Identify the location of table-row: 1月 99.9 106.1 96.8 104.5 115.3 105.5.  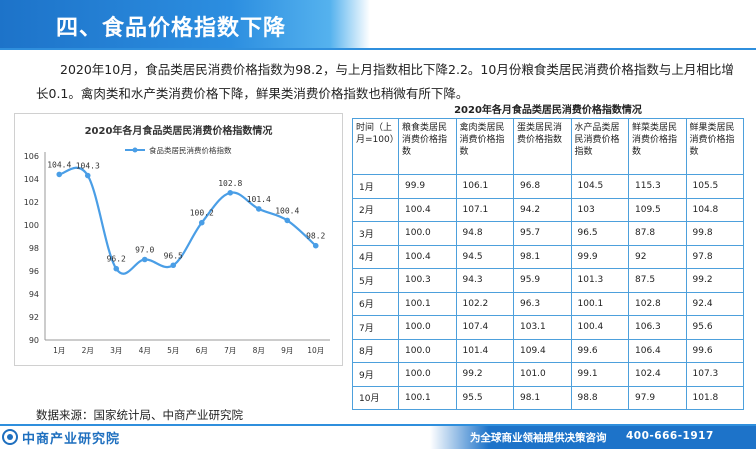
(548, 186).